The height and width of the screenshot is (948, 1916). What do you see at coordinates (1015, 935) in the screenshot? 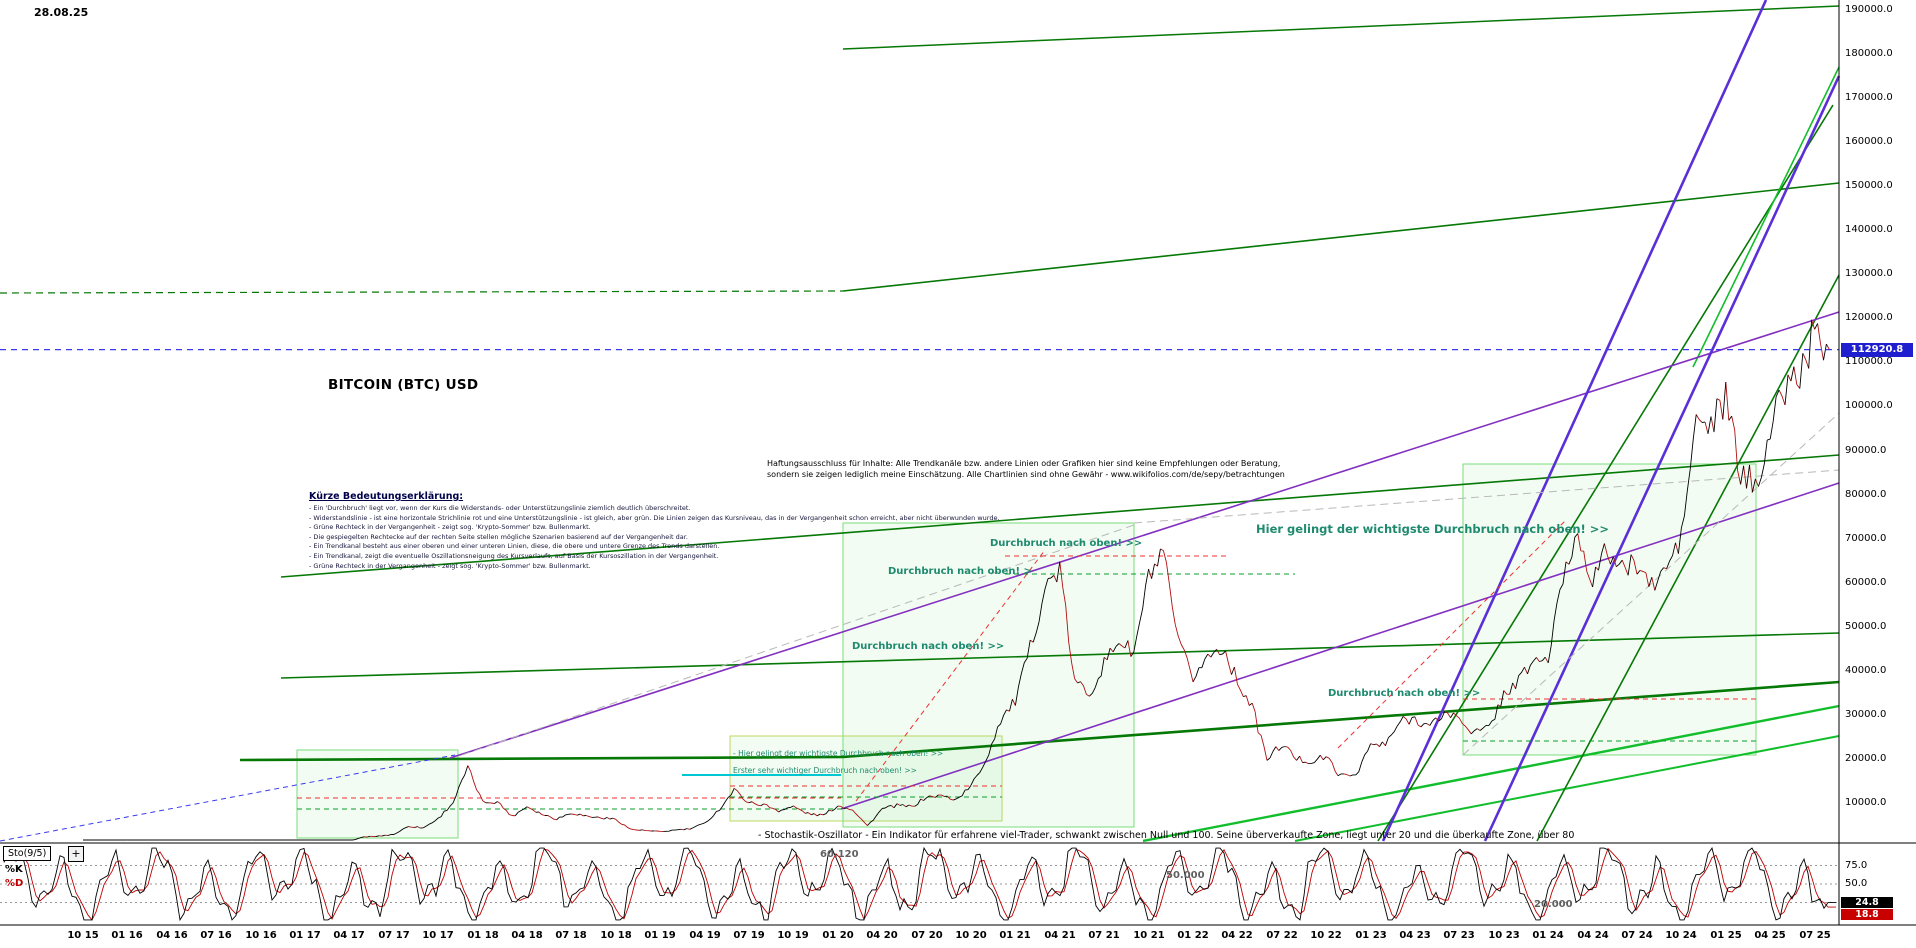
I see `x-axis-tick: 01 21` at bounding box center [1015, 935].